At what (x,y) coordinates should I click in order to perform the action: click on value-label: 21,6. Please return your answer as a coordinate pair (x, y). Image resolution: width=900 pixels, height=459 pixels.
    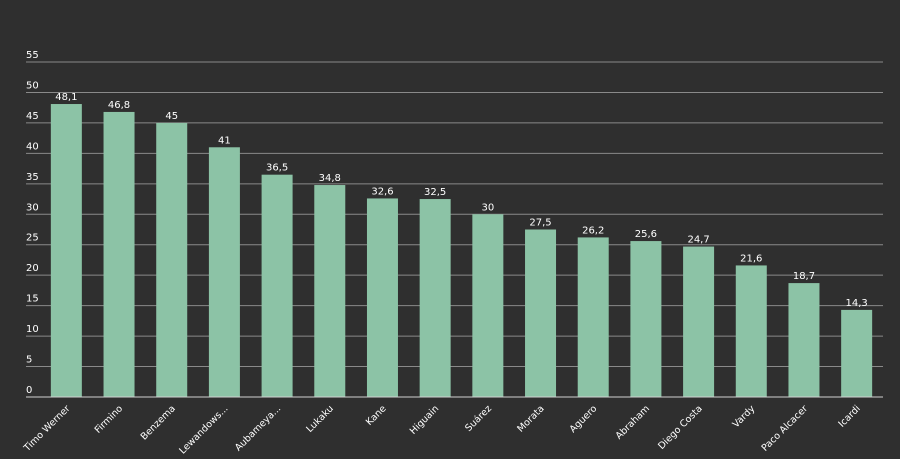
    Looking at the image, I should click on (751, 258).